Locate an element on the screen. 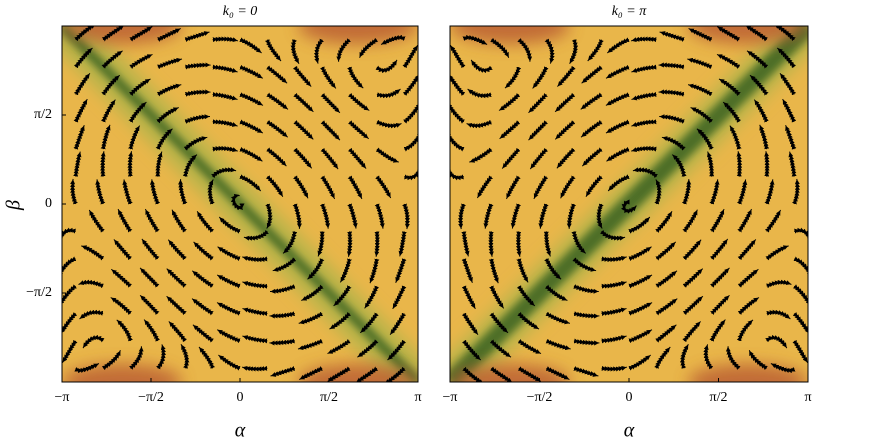 The height and width of the screenshot is (448, 875). x-axis-label: α is located at coordinates (240, 431).